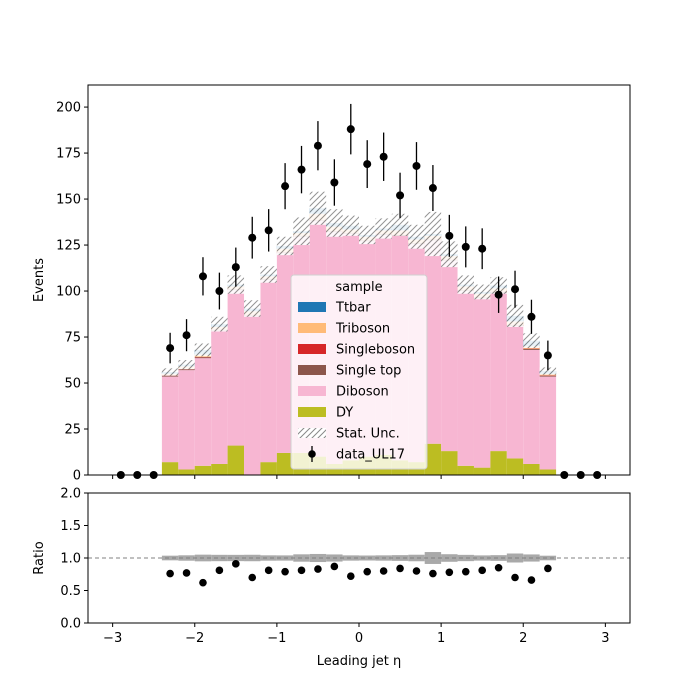 This screenshot has height=700, width=700. I want to click on y-tick-label: 0, so click(77, 476).